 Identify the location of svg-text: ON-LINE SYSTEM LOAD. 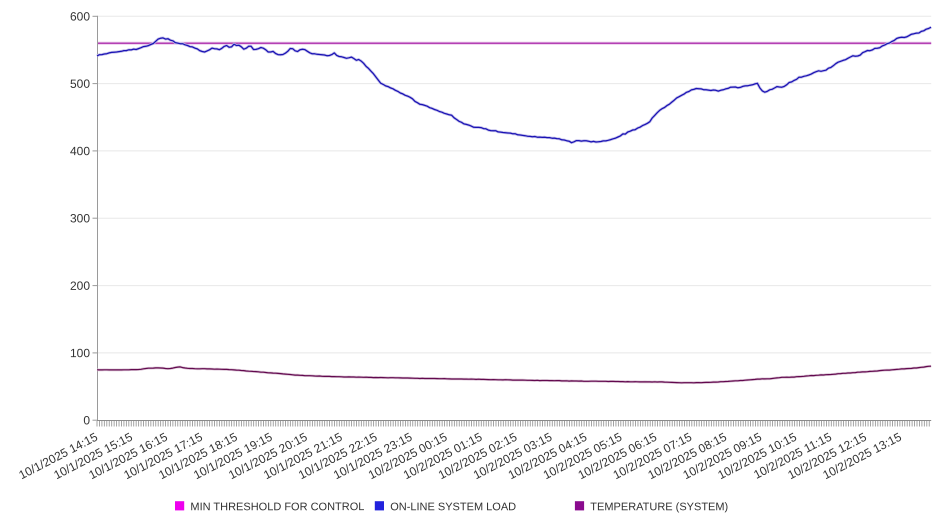
(453, 507).